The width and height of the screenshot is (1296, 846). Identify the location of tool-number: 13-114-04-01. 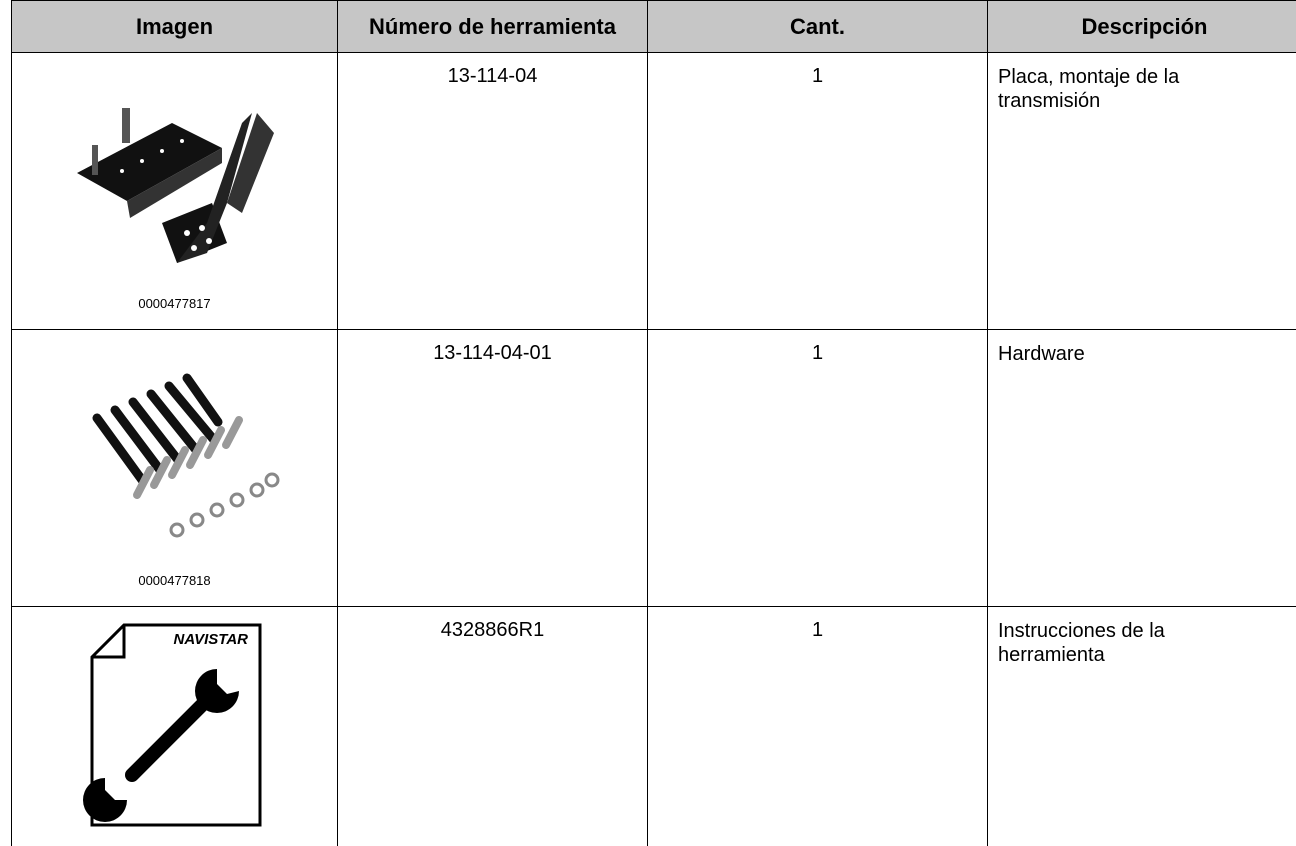
(492, 468).